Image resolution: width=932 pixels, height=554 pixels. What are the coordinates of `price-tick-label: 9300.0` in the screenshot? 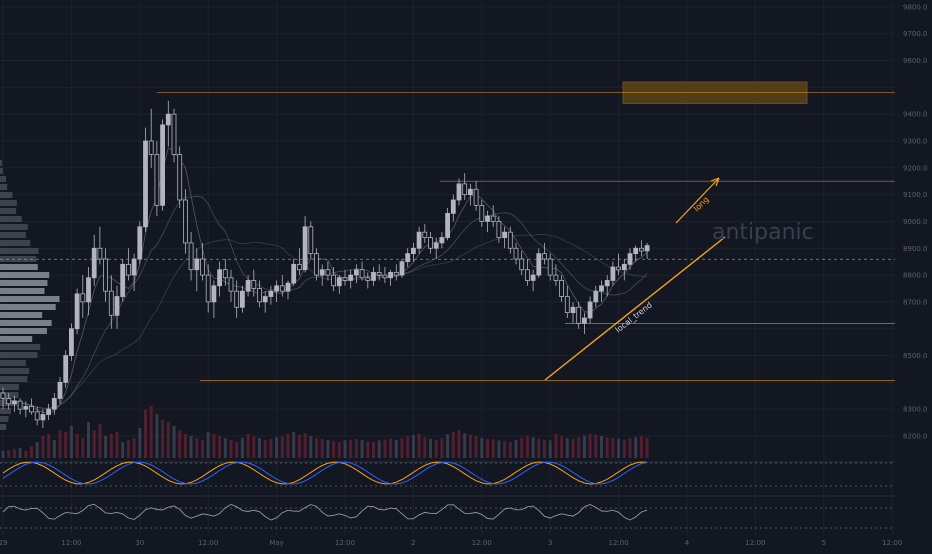 It's located at (915, 141).